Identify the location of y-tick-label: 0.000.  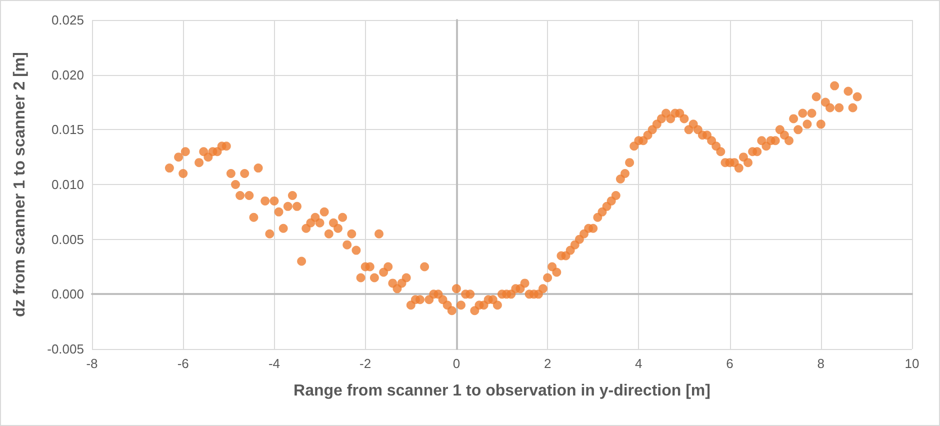
(67, 294).